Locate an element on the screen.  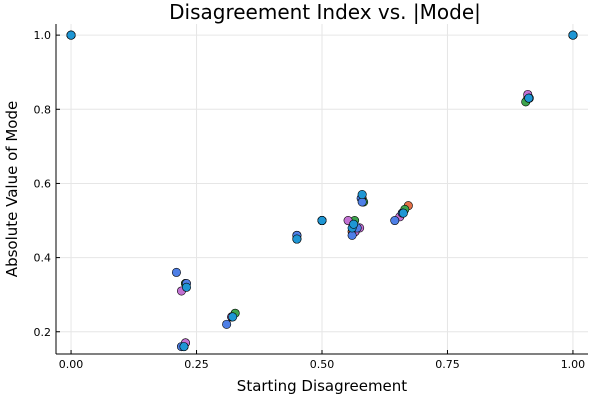
x-tick-label: 1.00 is located at coordinates (573, 364).